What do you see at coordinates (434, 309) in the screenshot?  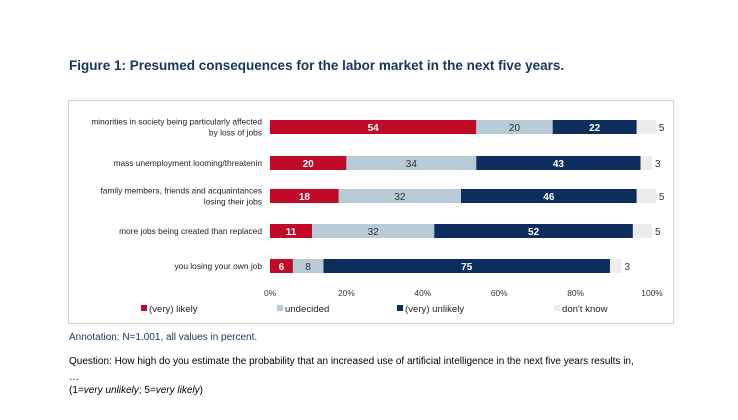 I see `legend-label: (very) unlikely` at bounding box center [434, 309].